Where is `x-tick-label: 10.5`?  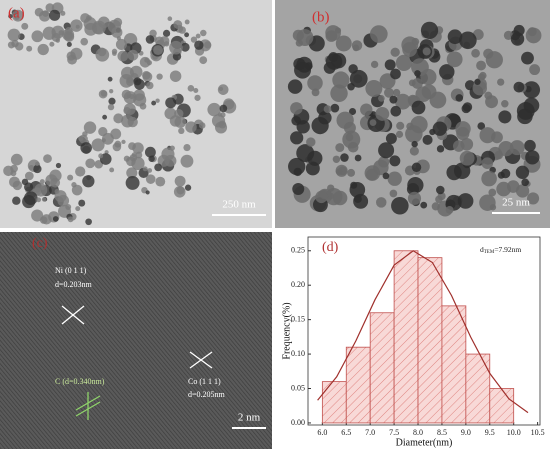 x-tick-label: 10.5 is located at coordinates (538, 432).